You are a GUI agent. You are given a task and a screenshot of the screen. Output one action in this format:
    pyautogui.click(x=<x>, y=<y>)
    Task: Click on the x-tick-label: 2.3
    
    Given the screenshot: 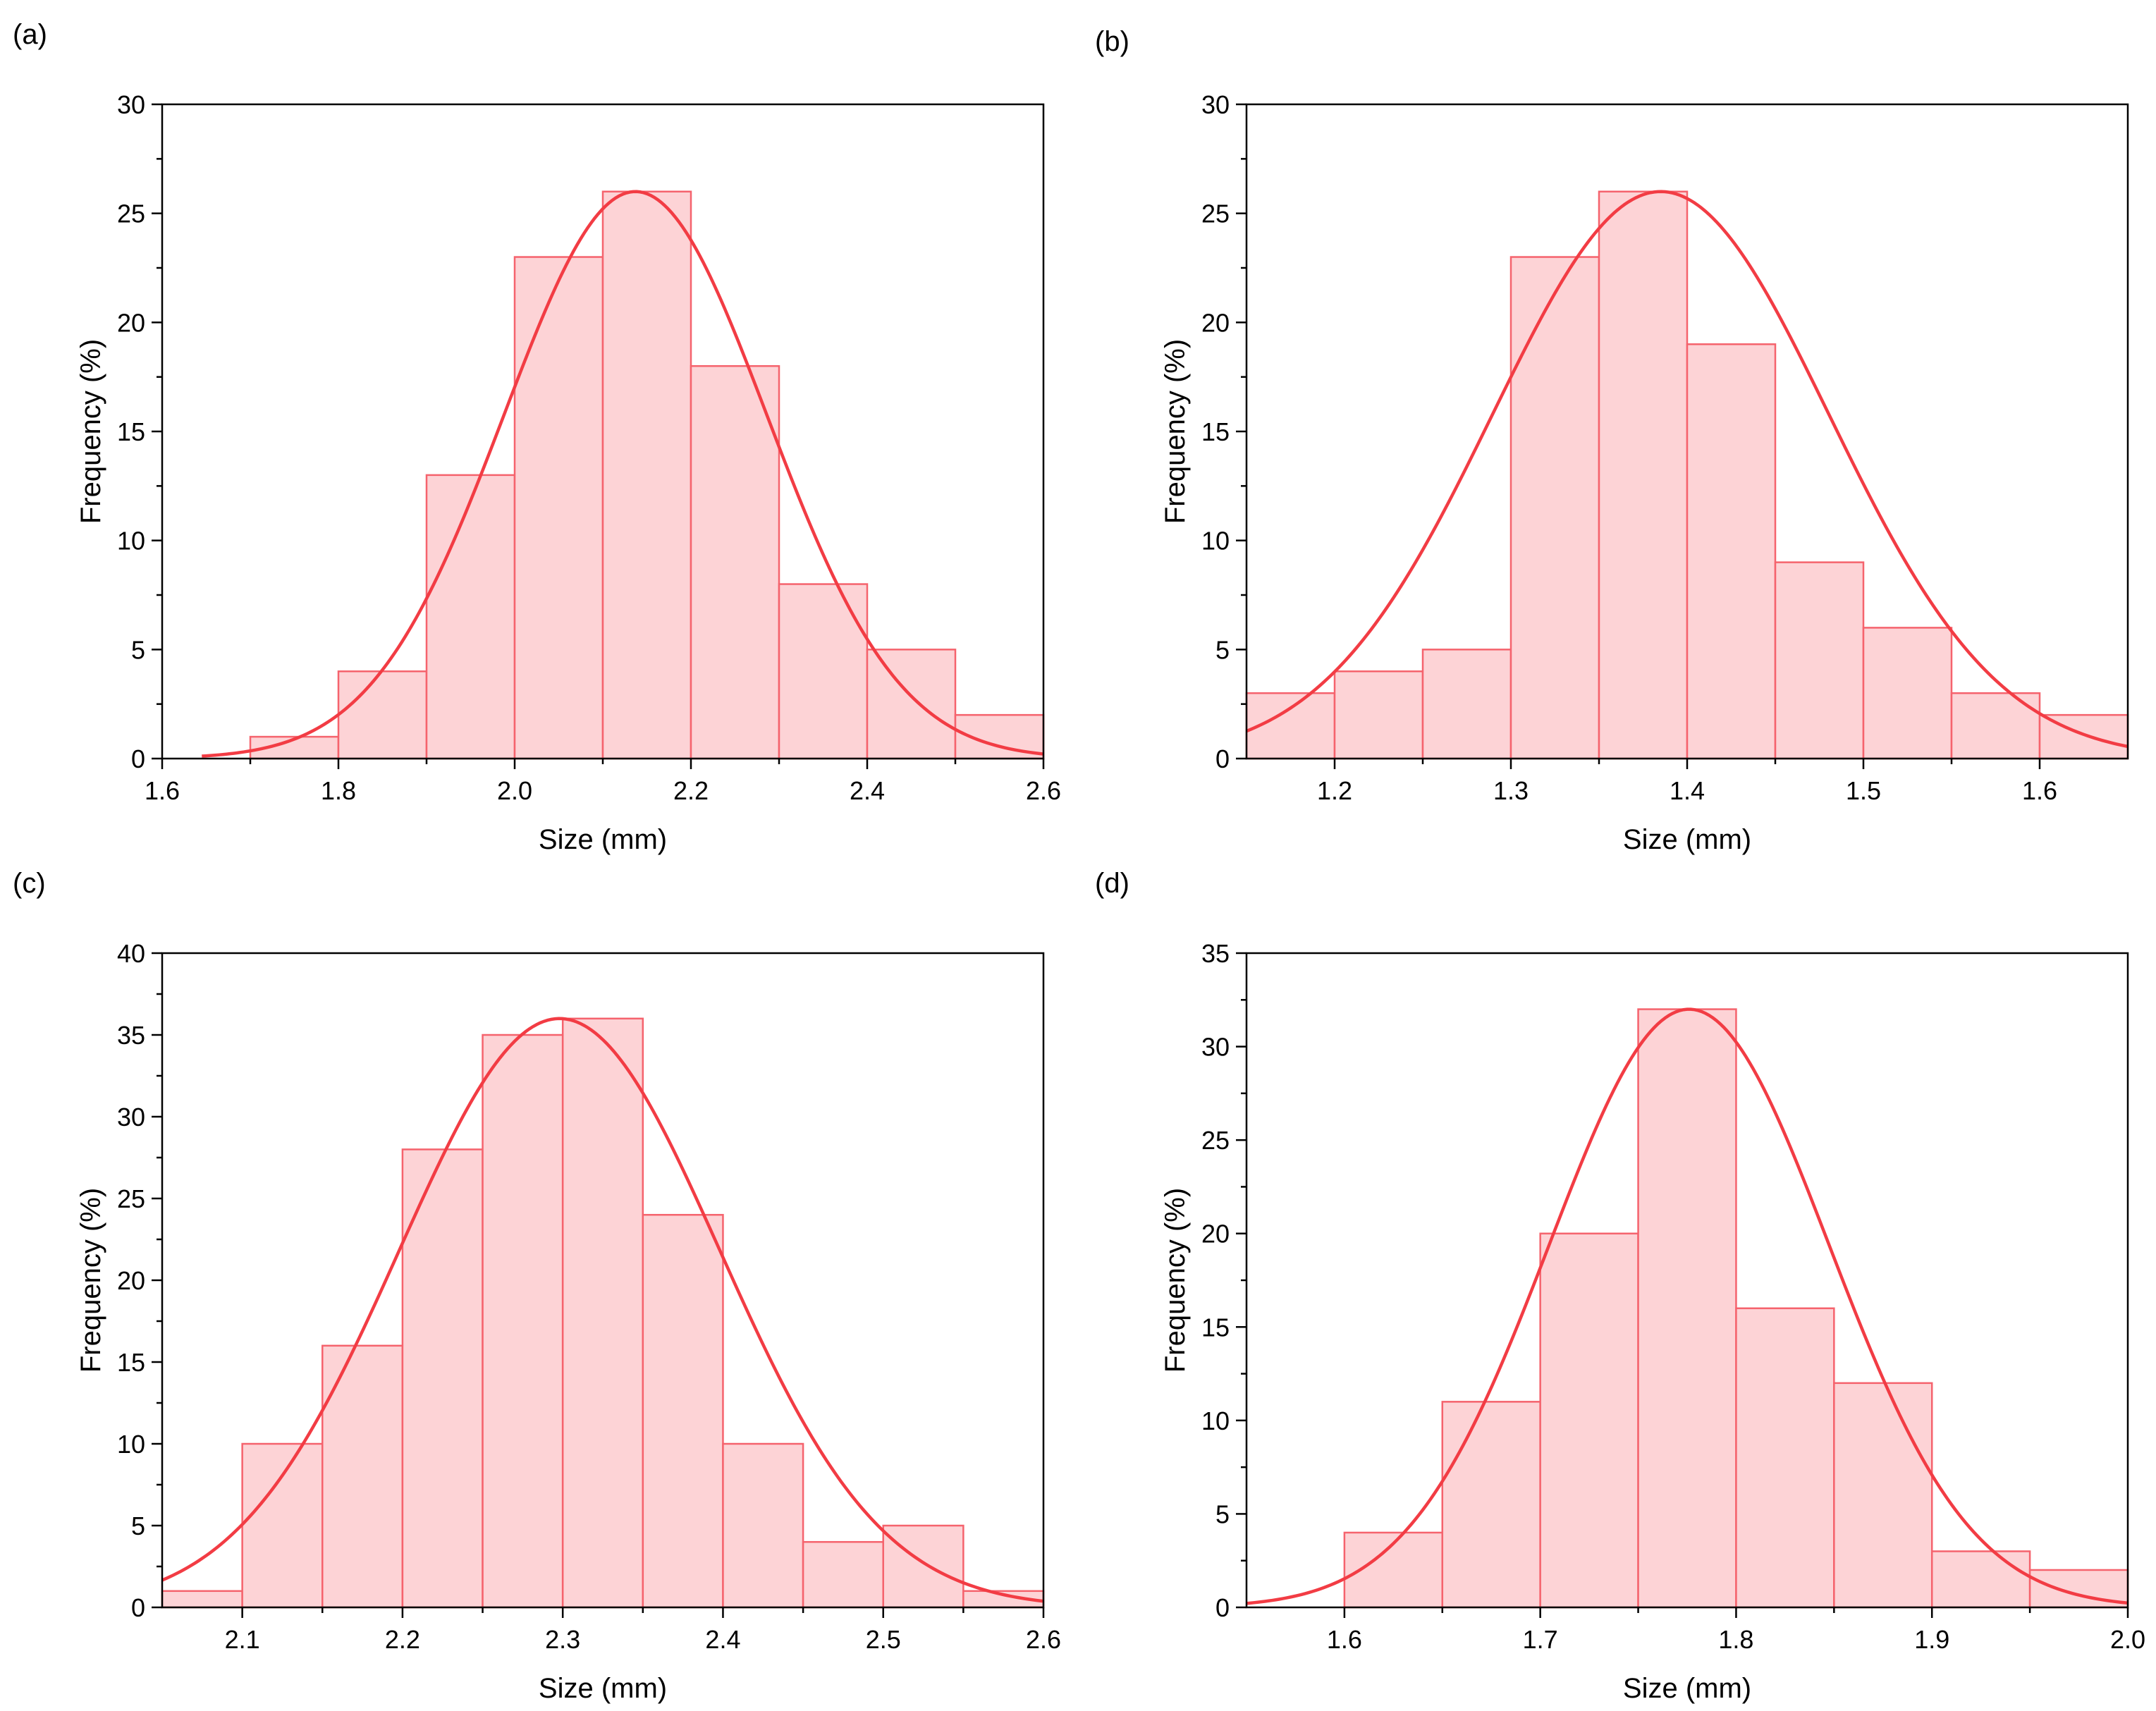 What is the action you would take?
    pyautogui.click(x=562, y=1639)
    